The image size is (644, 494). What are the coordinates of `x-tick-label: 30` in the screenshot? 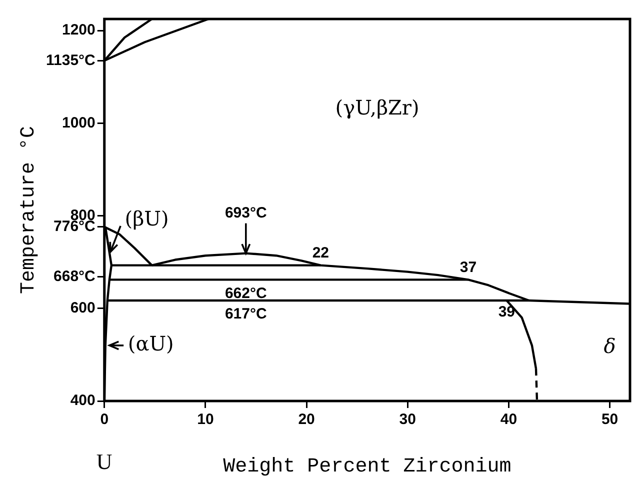 It's located at (407, 419).